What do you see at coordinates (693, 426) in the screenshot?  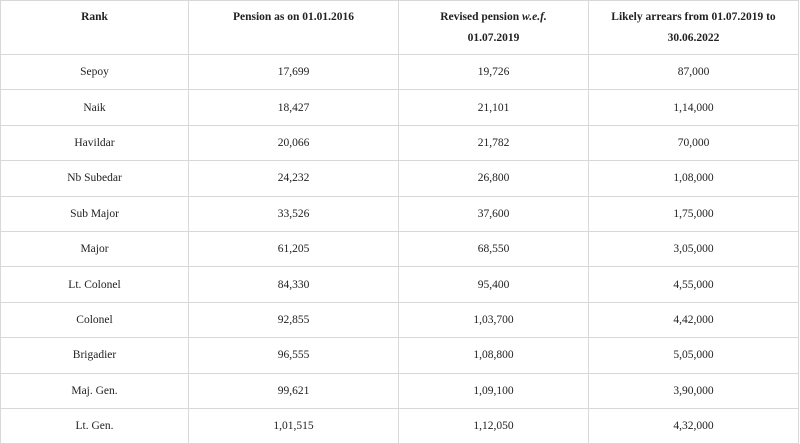 I see `amount-text: 4,32,000` at bounding box center [693, 426].